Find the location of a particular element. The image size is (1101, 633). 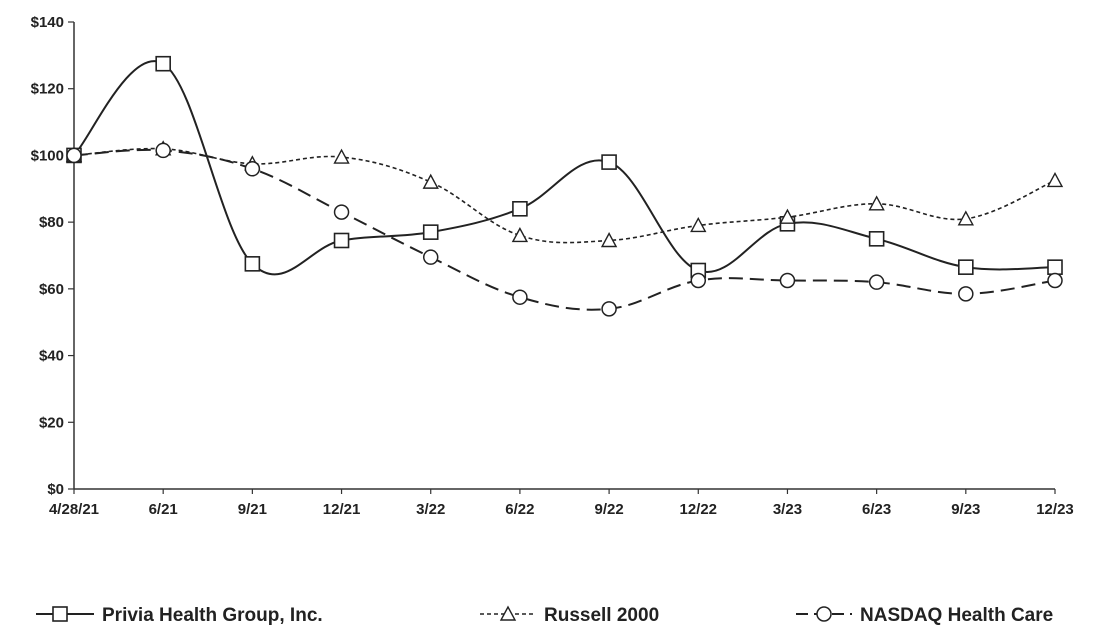

x-tick-label: 6/22 is located at coordinates (519, 509).